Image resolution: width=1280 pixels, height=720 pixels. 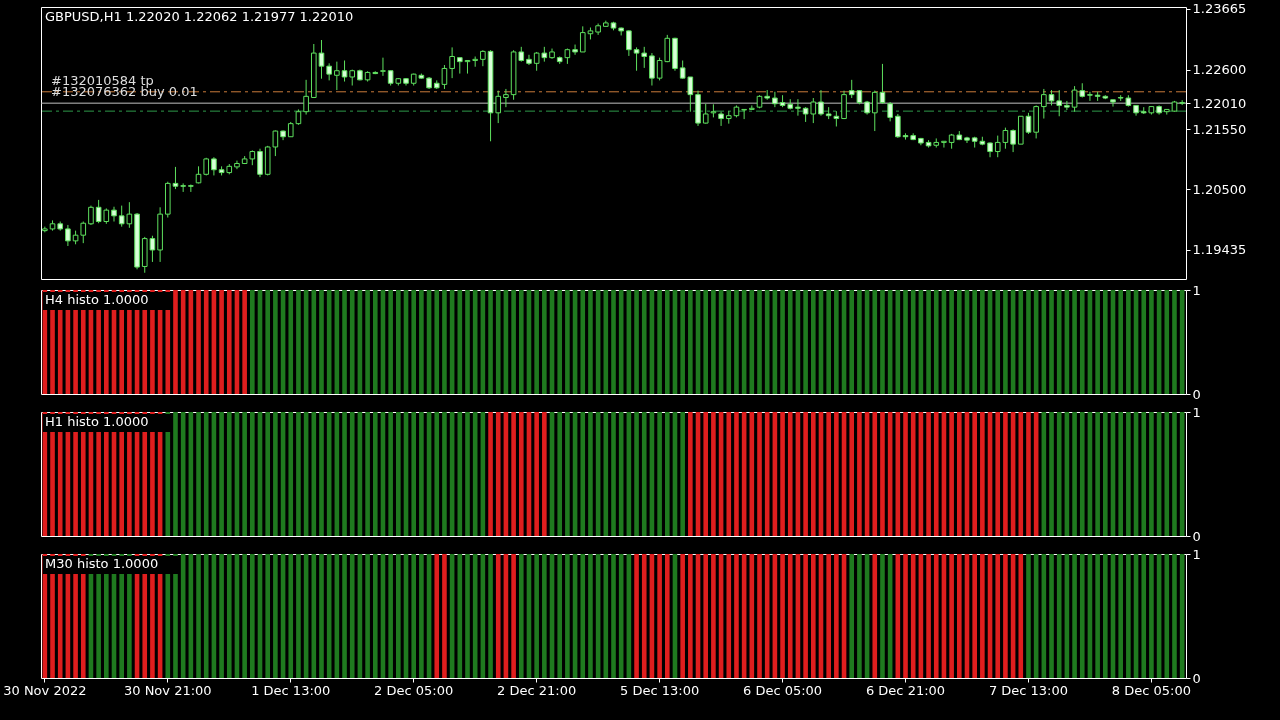 I want to click on y-tick-label: 1.23665, so click(x=1219, y=9).